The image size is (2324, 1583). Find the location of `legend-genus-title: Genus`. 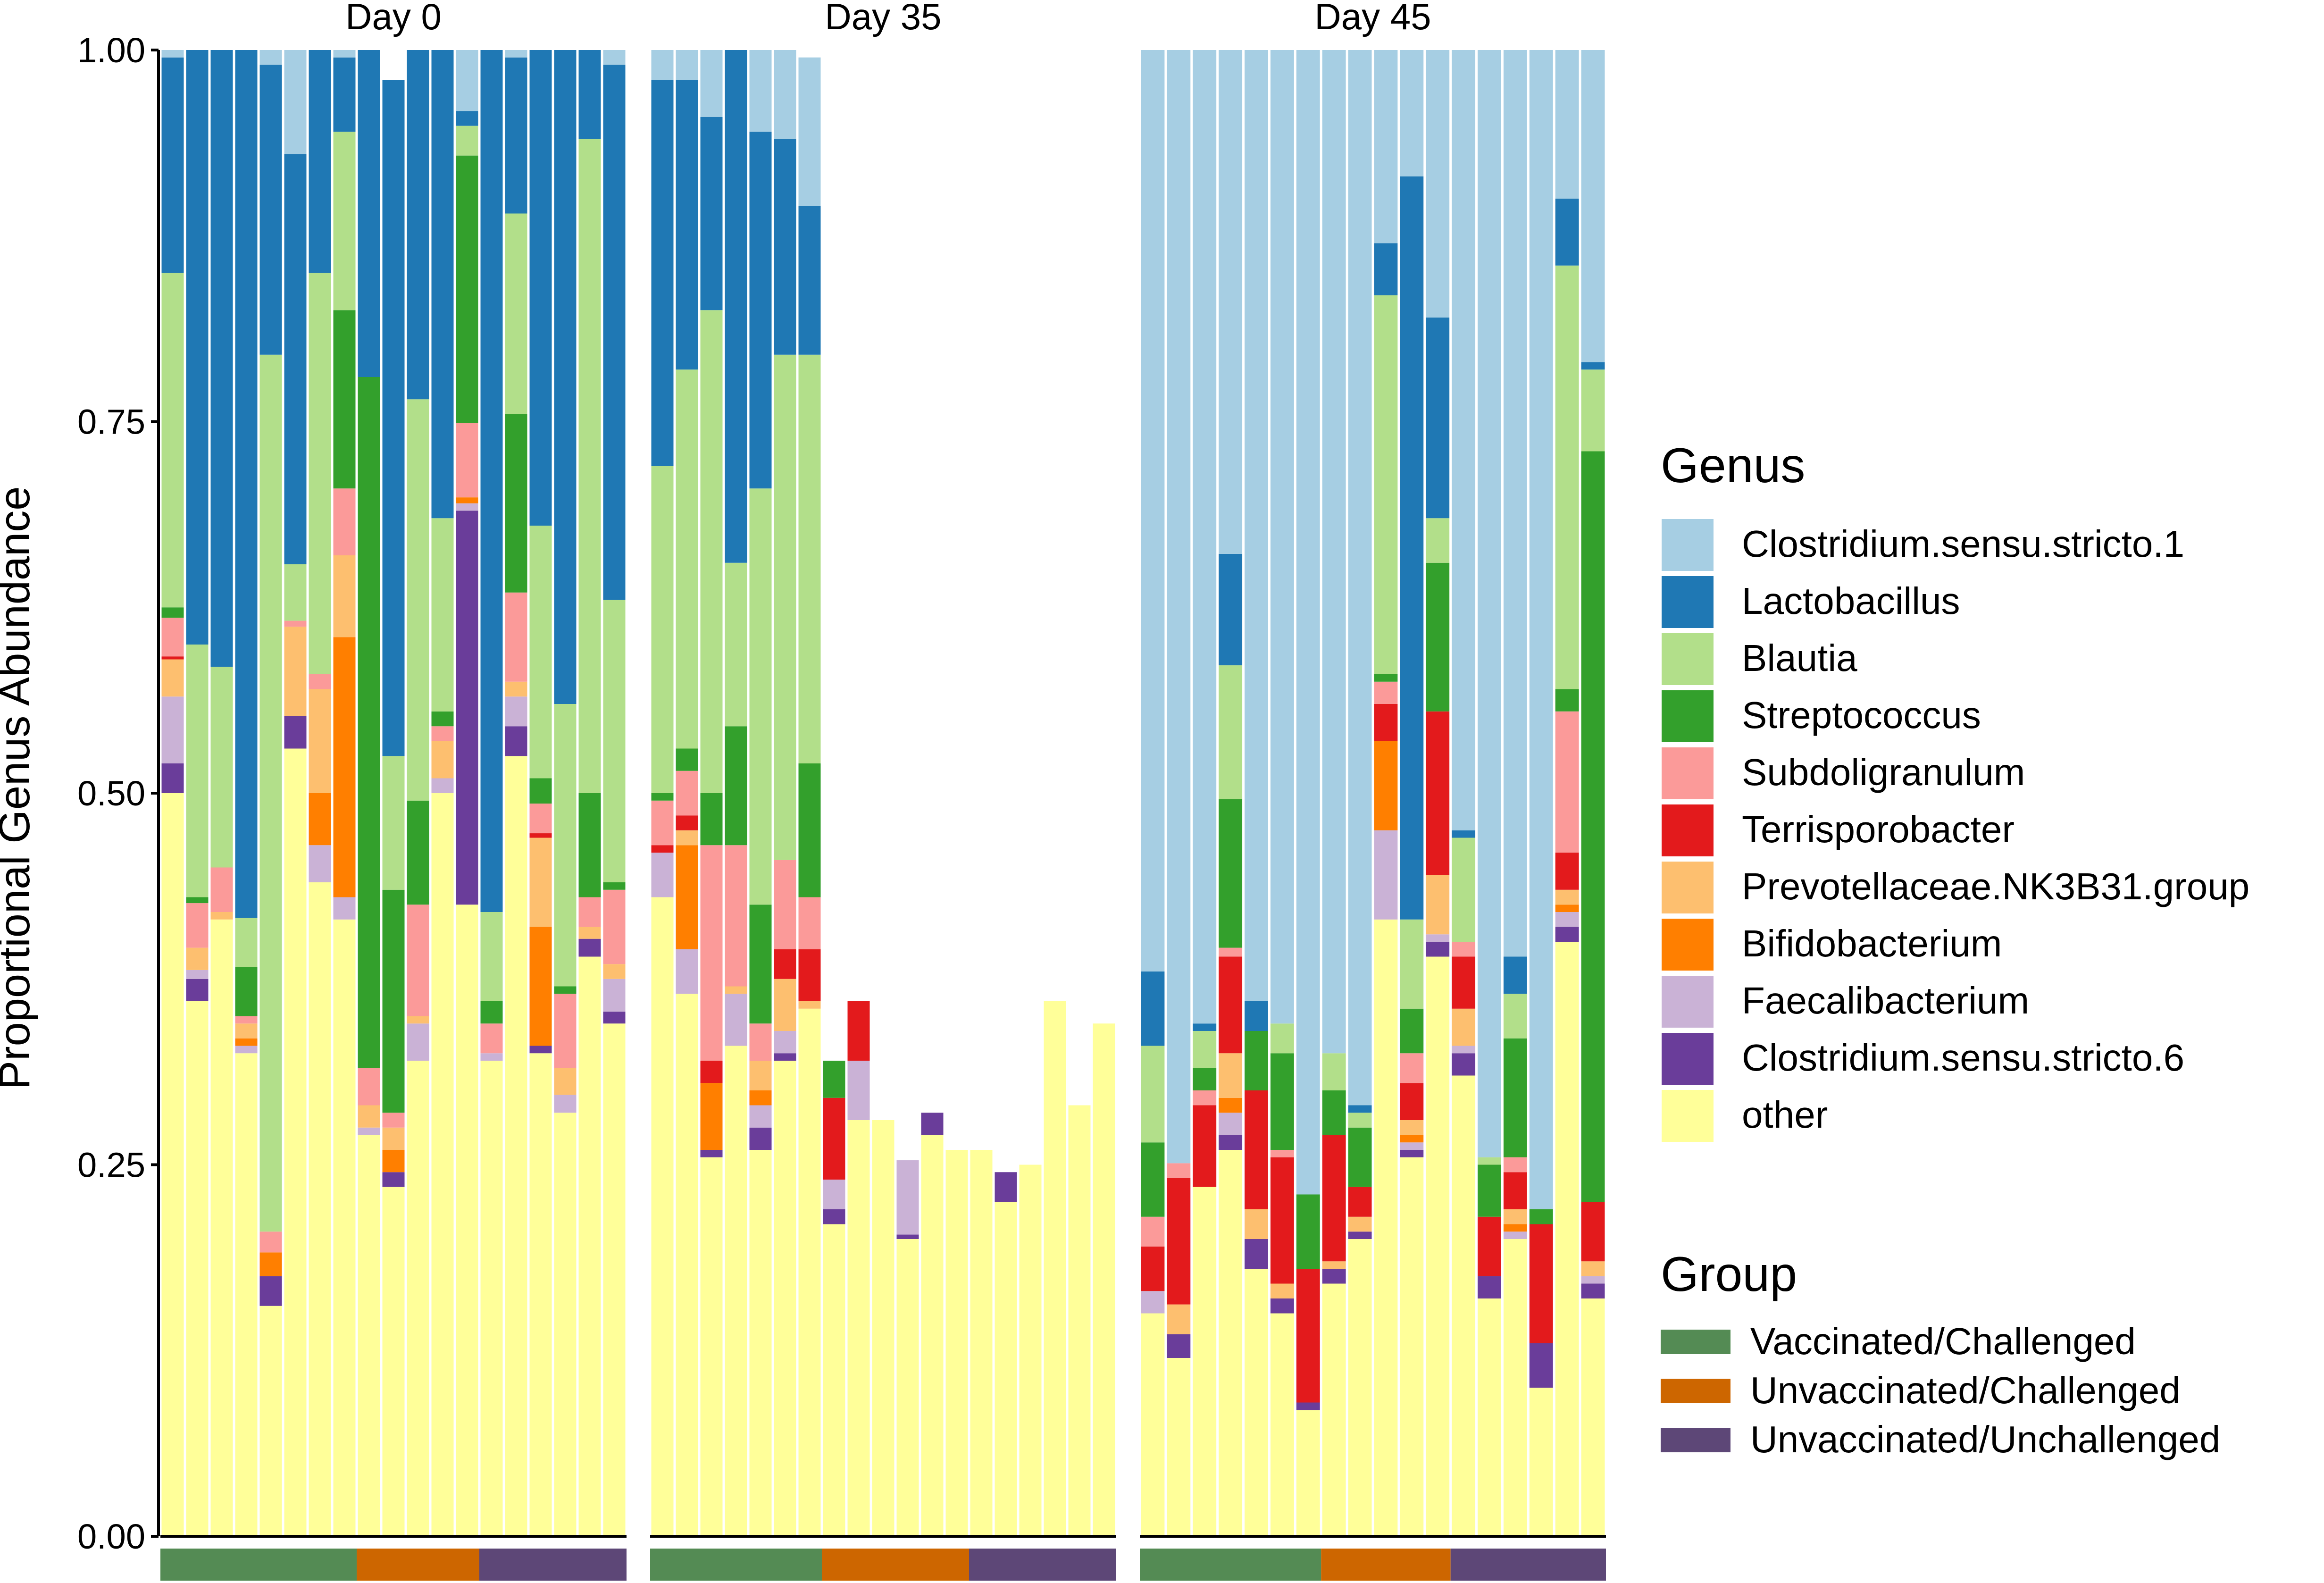

legend-genus-title: Genus is located at coordinates (1733, 465).